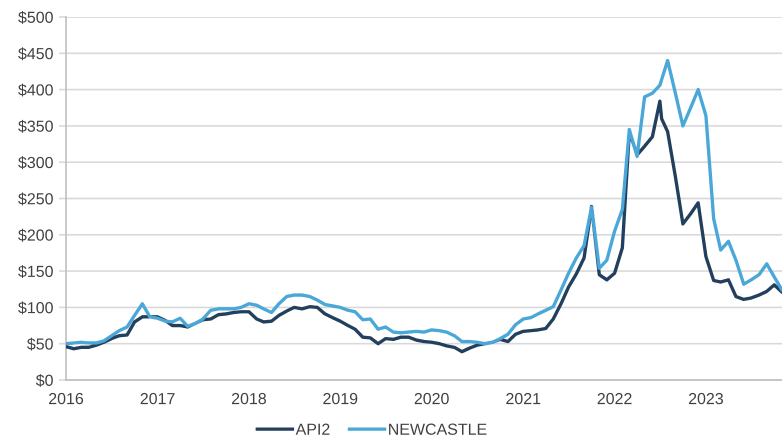 The width and height of the screenshot is (782, 446). Describe the element at coordinates (35, 307) in the screenshot. I see `y-tick-label: $100` at that location.